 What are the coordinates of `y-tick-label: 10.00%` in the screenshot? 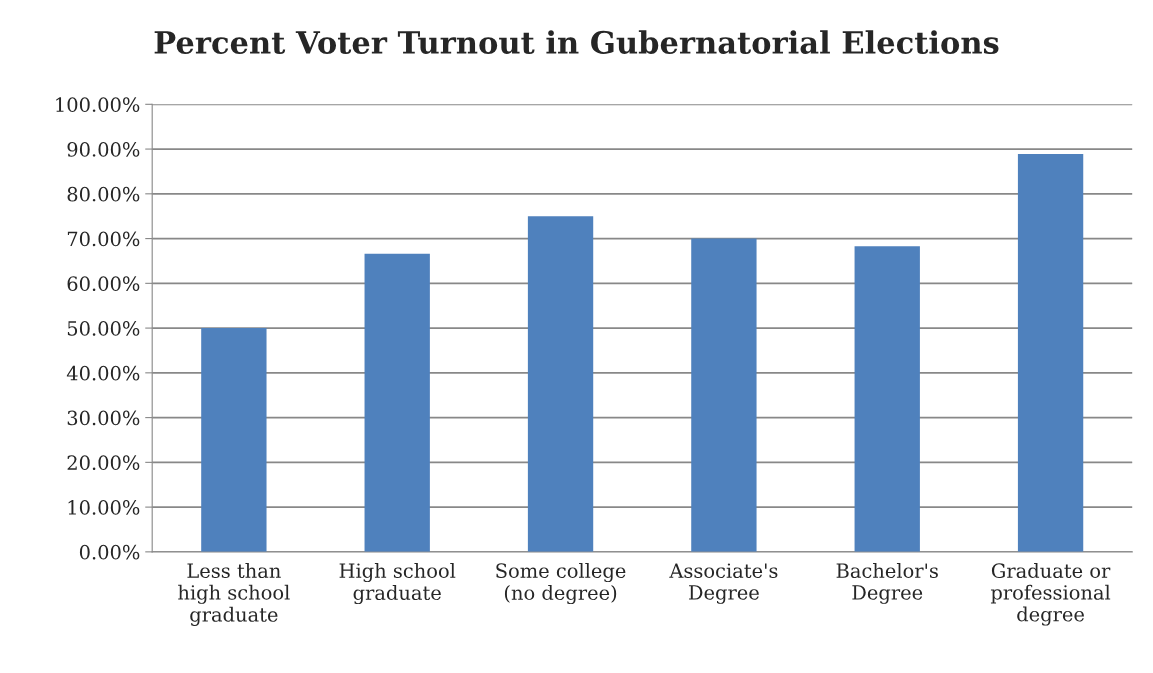 It's located at (104, 507).